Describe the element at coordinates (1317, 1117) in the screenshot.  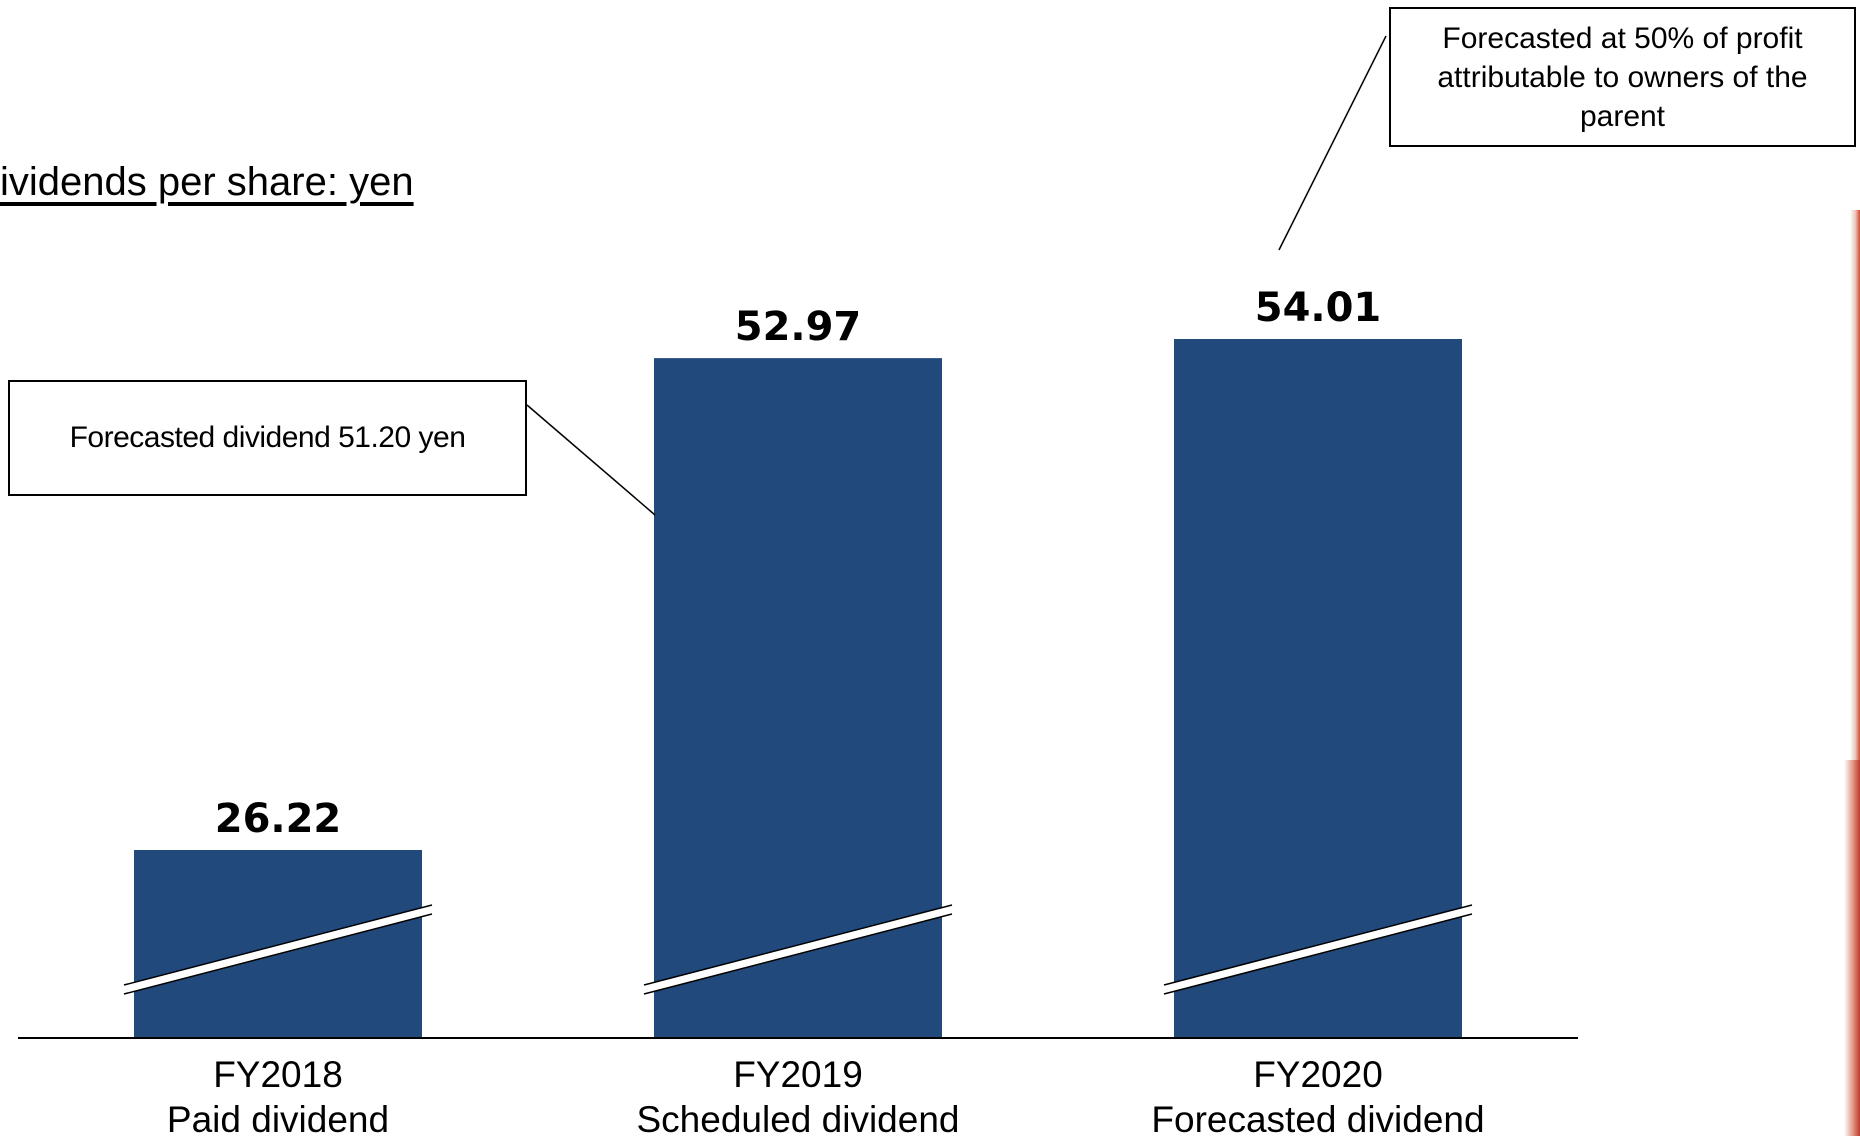
I see `x-tick-label-fy2020-1: Forecasted dividend` at that location.